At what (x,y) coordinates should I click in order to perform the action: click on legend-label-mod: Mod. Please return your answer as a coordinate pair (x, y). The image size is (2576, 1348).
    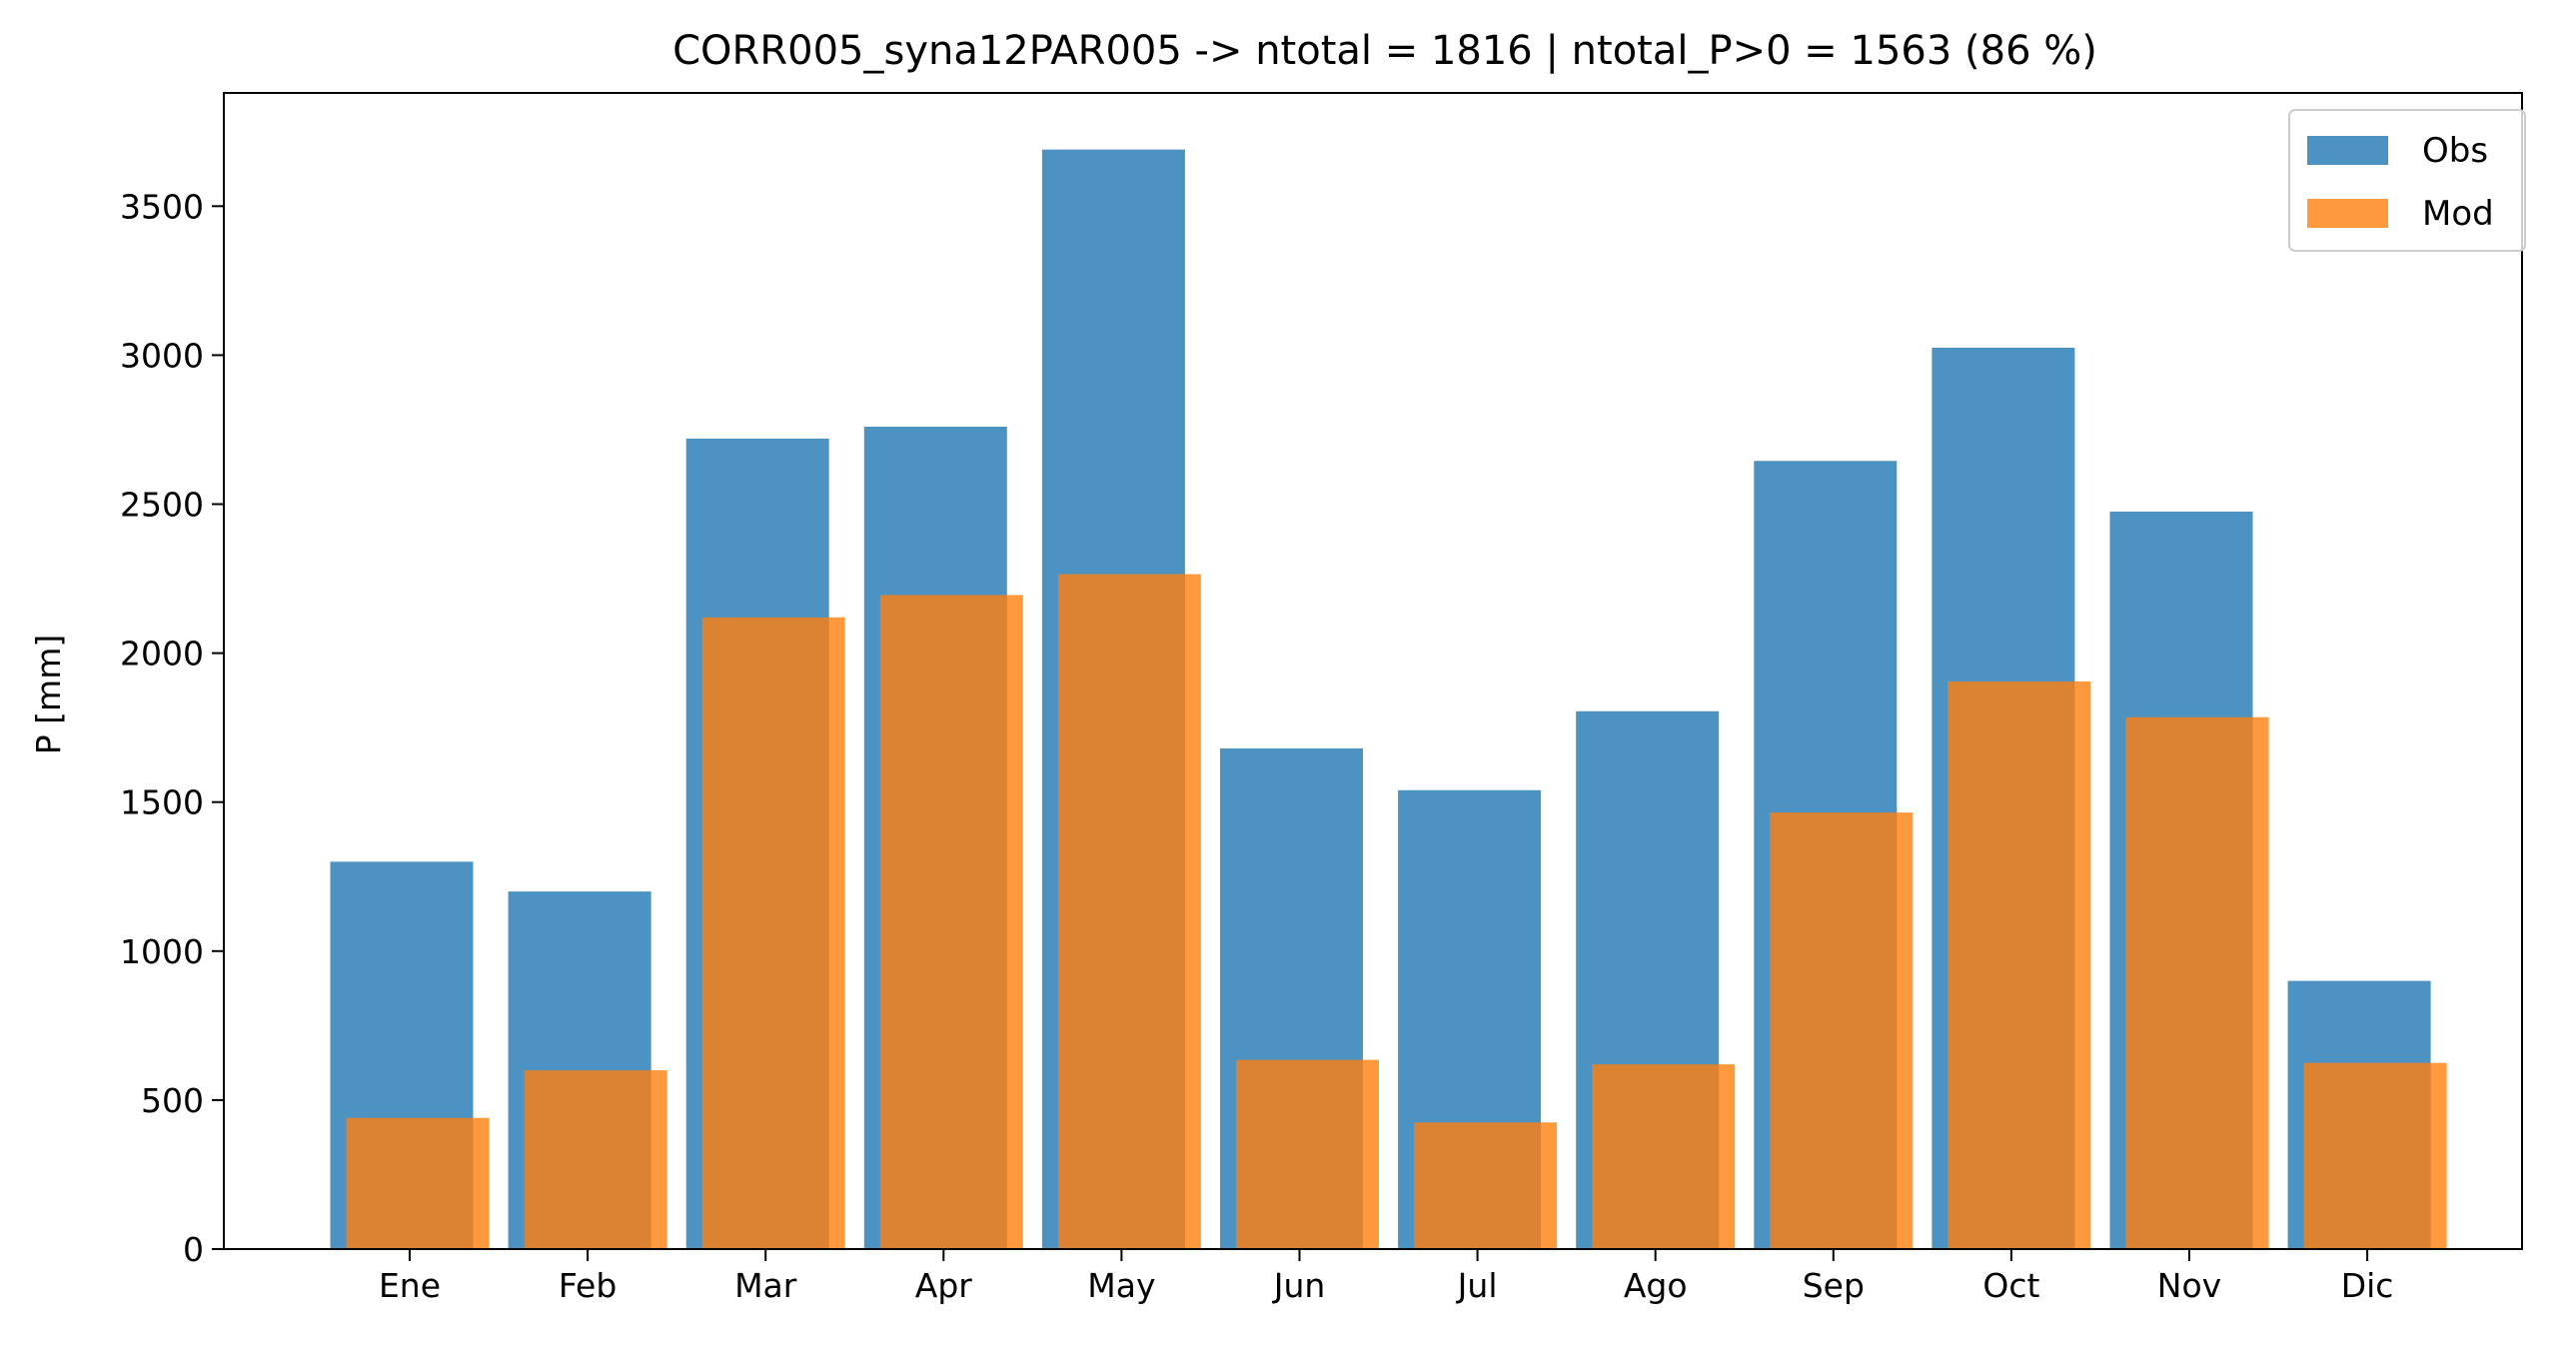
    Looking at the image, I should click on (2458, 214).